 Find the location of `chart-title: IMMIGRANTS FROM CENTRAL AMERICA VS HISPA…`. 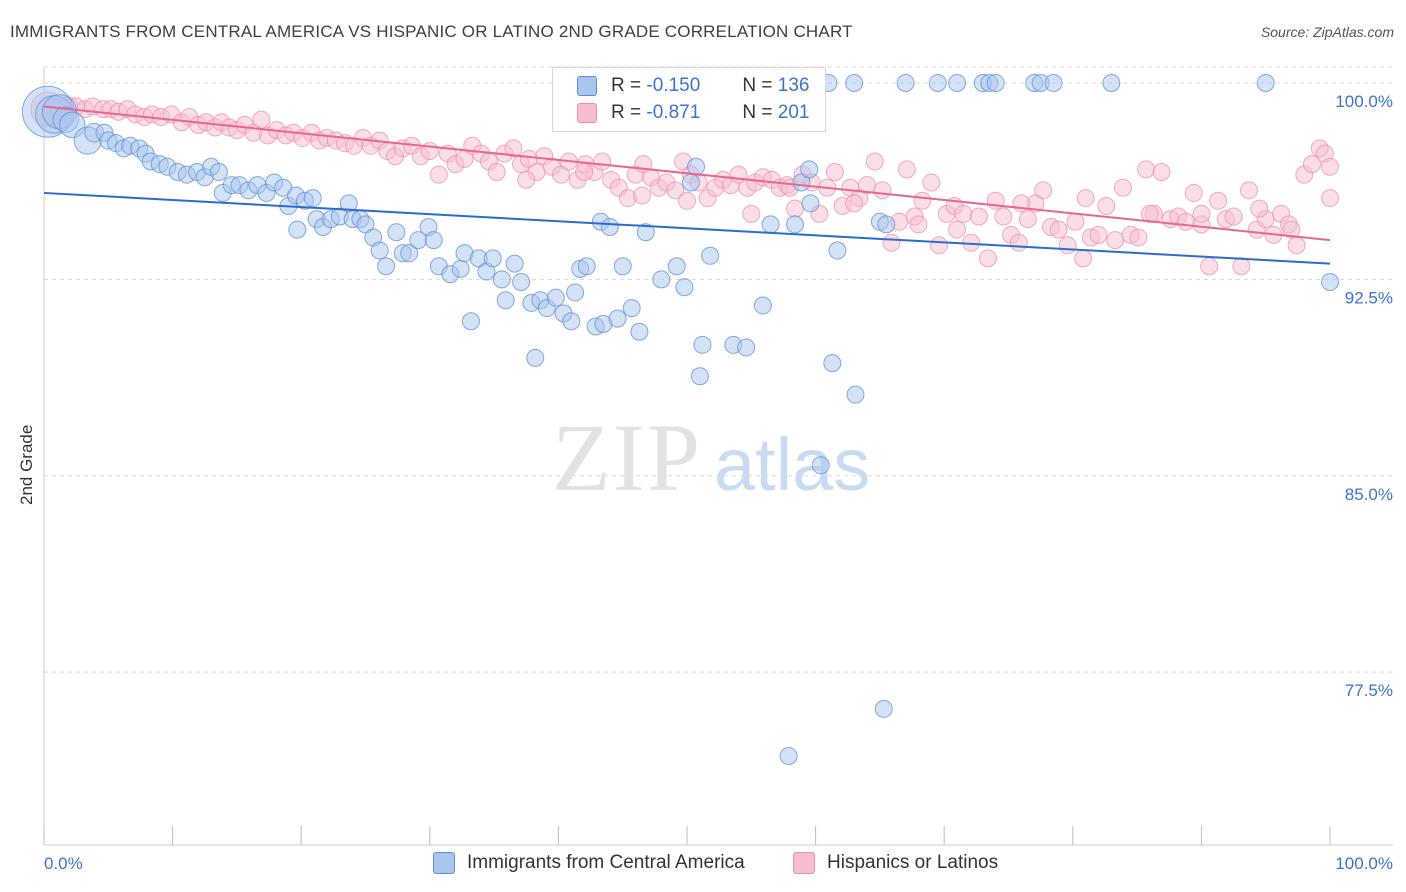

chart-title: IMMIGRANTS FROM CENTRAL AMERICA VS HISPA… is located at coordinates (431, 31).